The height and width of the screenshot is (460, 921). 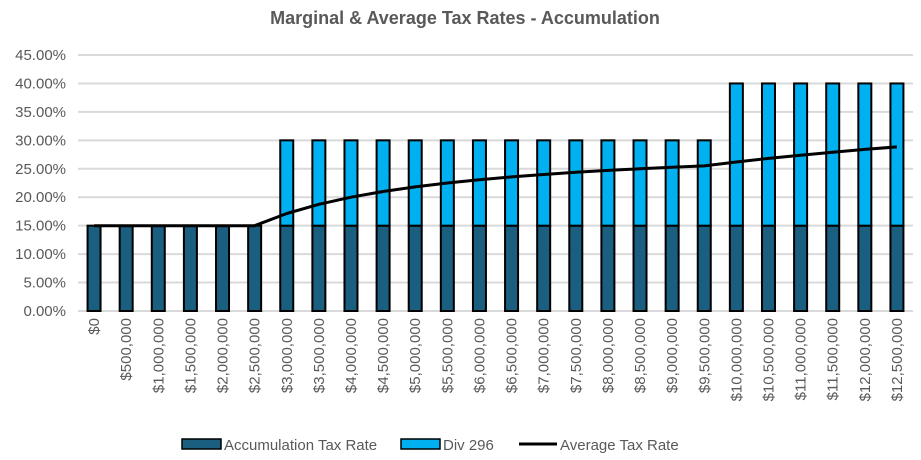 What do you see at coordinates (40, 169) in the screenshot?
I see `y-tick-label: 25.00%` at bounding box center [40, 169].